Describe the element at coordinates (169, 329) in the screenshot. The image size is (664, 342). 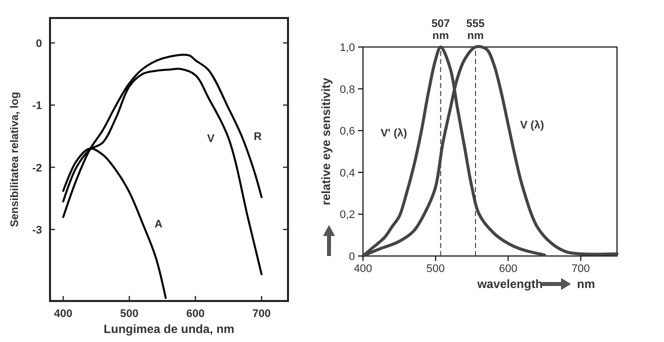
I see `x-axis-title: Lungimea de unda, nm` at that location.